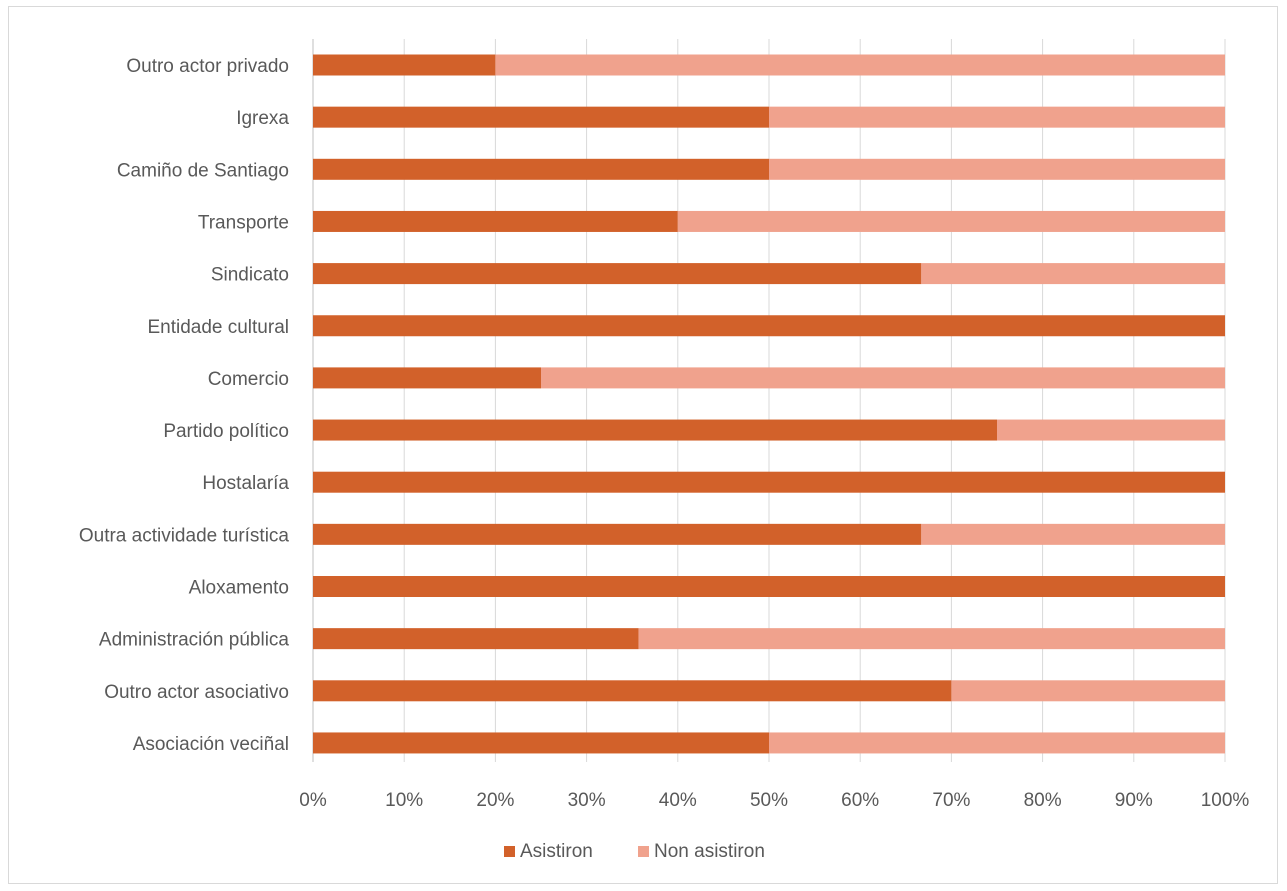 The height and width of the screenshot is (891, 1287). What do you see at coordinates (196, 692) in the screenshot?
I see `category-label: Outro actor asociativo` at bounding box center [196, 692].